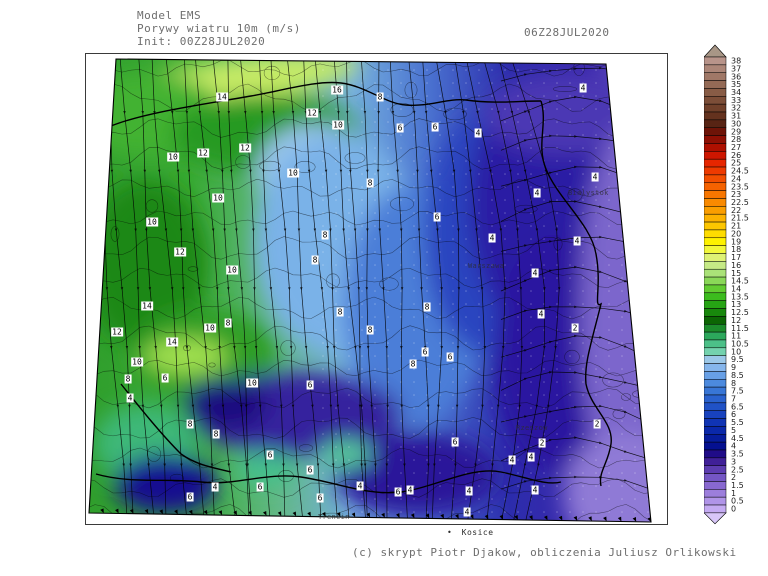  I want to click on svg-text: 4.5, so click(737, 438).